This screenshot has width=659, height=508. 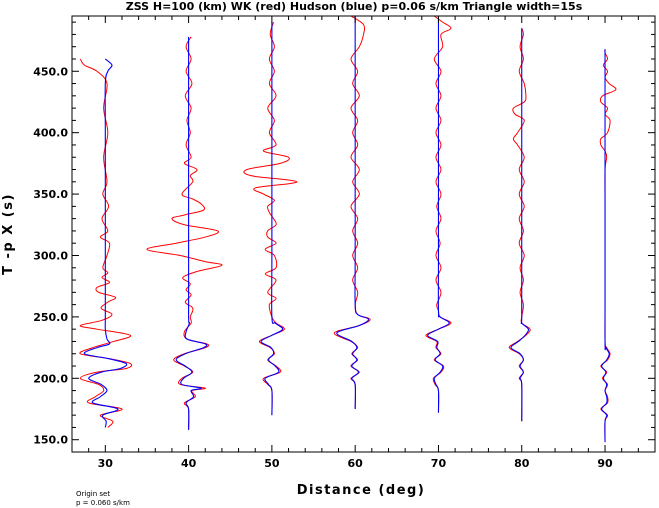 What do you see at coordinates (50, 440) in the screenshot?
I see `y-tick-label: 150.0` at bounding box center [50, 440].